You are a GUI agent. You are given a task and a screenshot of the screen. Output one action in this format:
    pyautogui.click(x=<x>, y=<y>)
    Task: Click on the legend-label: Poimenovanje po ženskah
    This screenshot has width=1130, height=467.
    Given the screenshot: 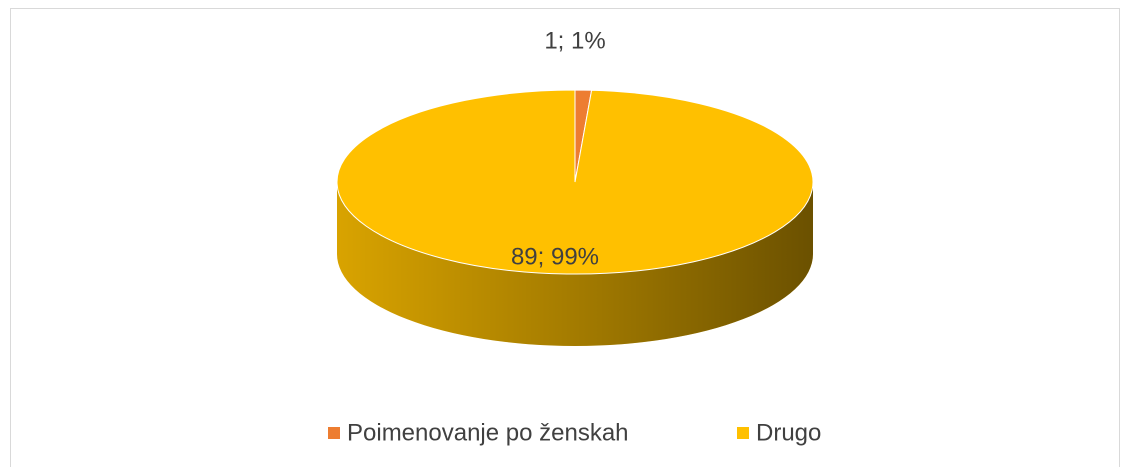 What is the action you would take?
    pyautogui.click(x=488, y=432)
    